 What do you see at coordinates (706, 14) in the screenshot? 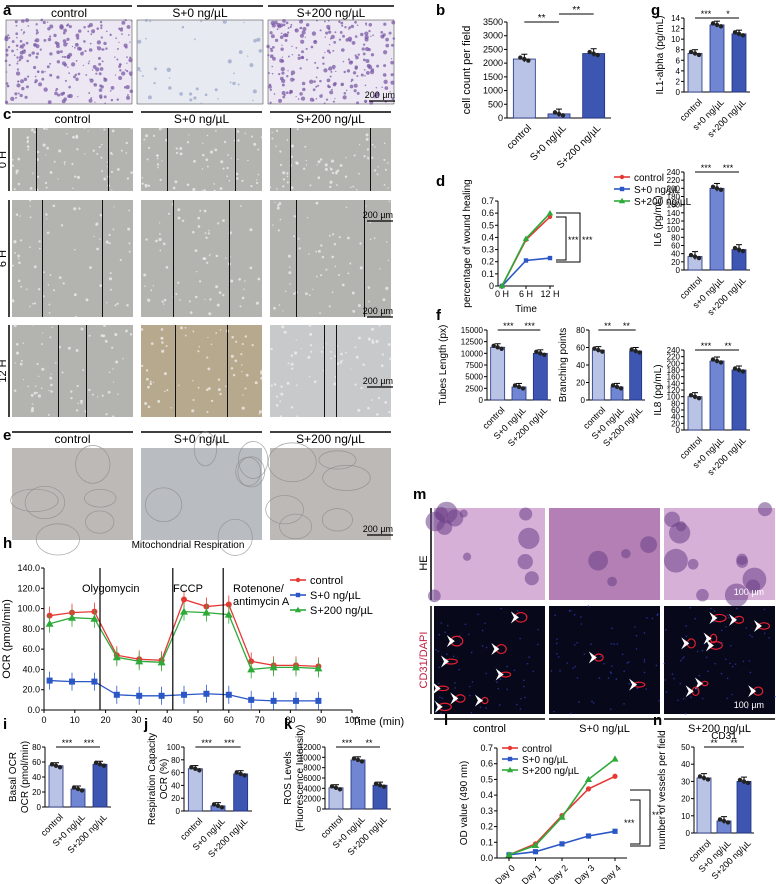
I see `significance-label: ***` at bounding box center [706, 14].